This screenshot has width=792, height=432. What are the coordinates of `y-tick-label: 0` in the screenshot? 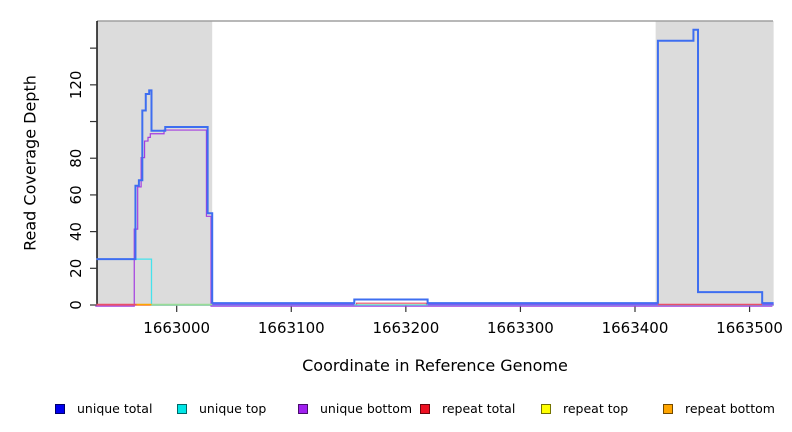 It's located at (76, 305).